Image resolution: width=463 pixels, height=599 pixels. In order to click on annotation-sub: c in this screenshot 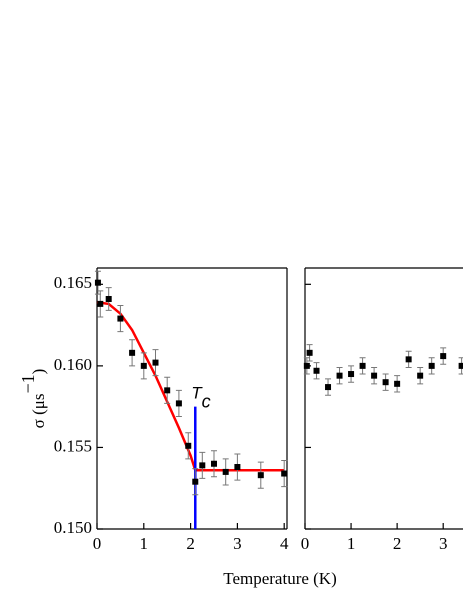, I will do `click(206, 401)`.